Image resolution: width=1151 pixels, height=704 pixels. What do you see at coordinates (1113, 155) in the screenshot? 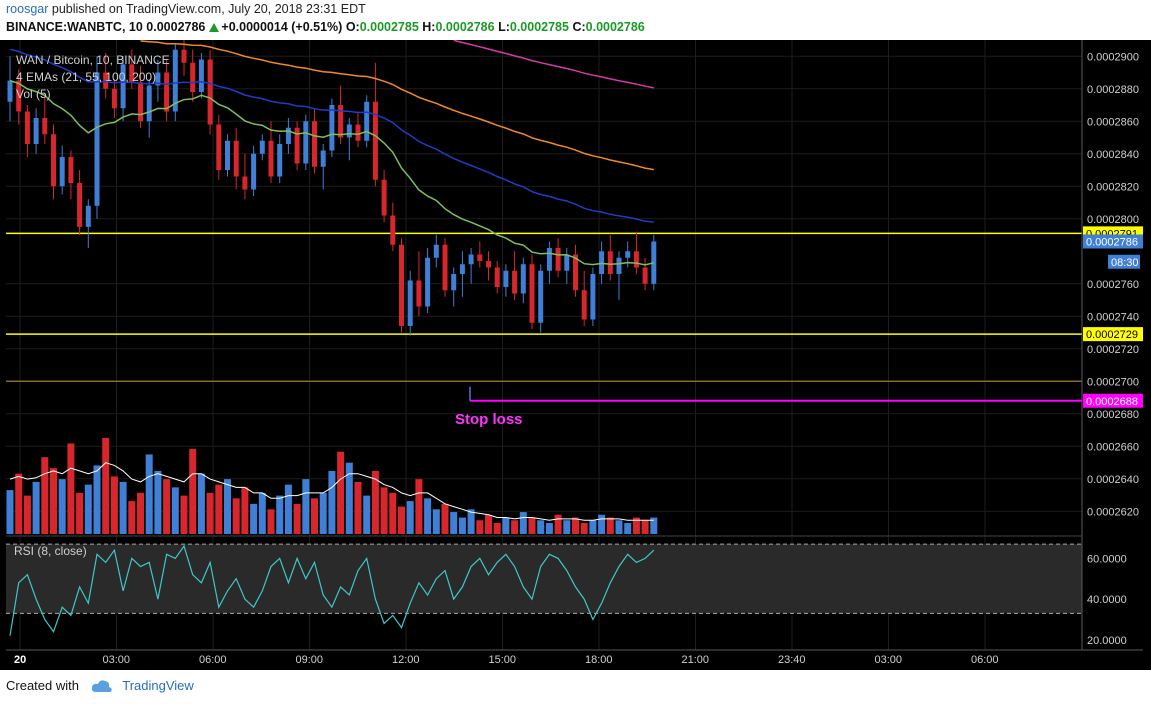
I see `price-tick: 0.0002840` at bounding box center [1113, 155].